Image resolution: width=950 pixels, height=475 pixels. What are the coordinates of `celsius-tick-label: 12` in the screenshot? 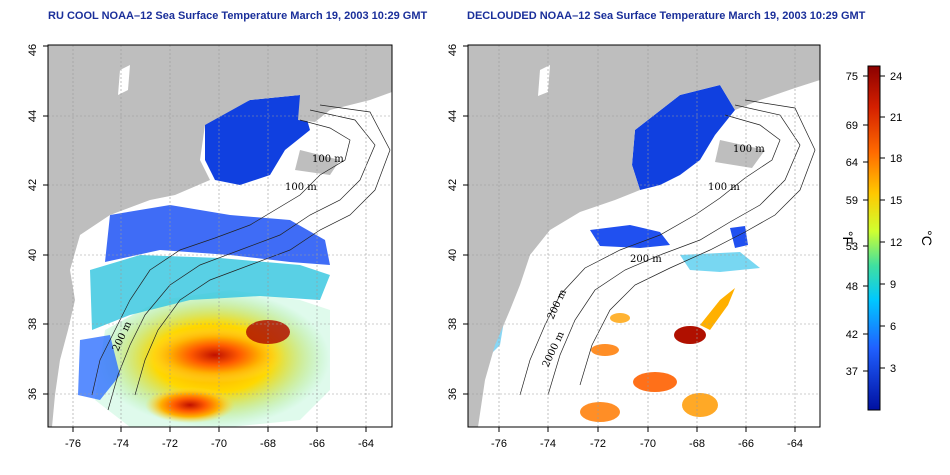 It's located at (896, 243).